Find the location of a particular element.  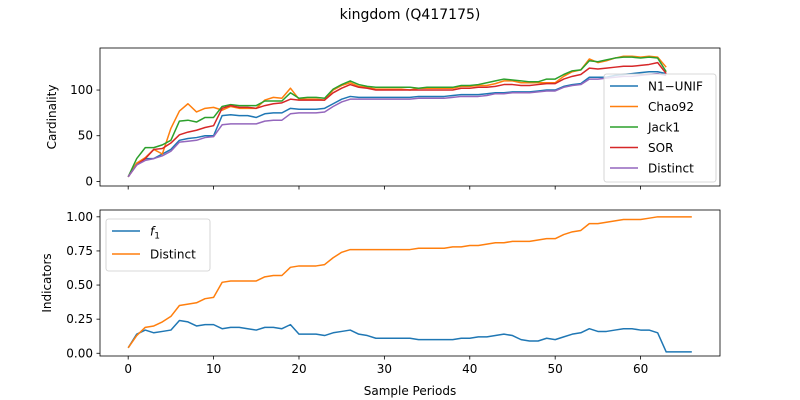

legend-1: f1 Distinct is located at coordinates (158, 245).